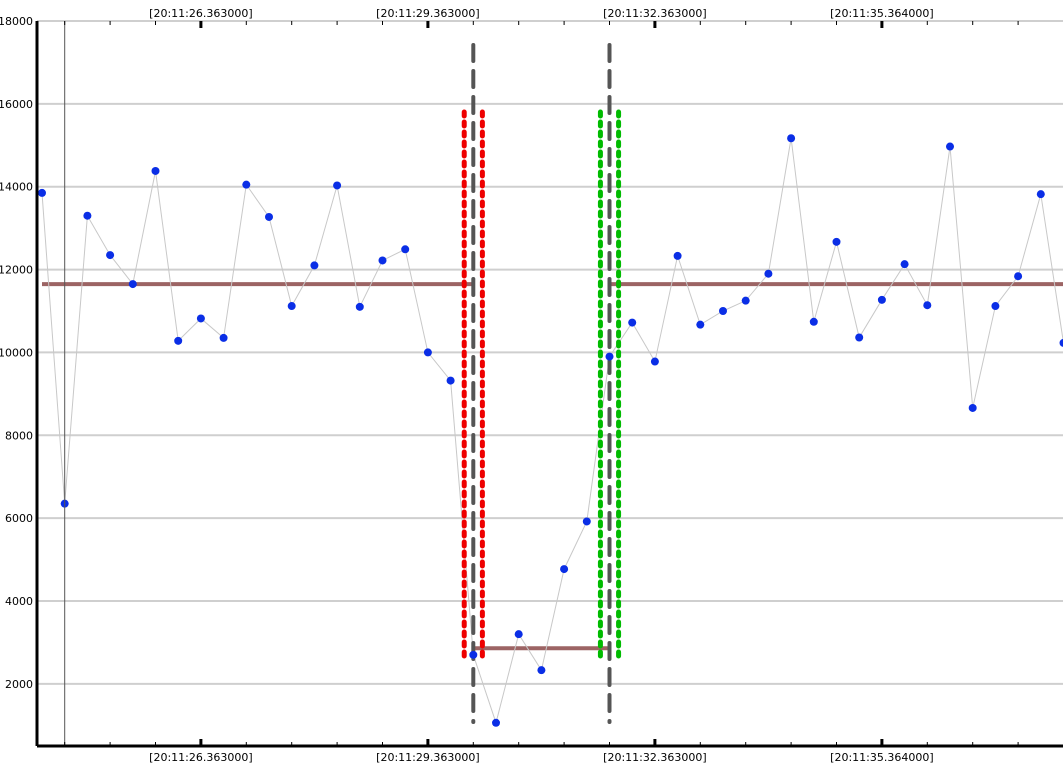 The image size is (1063, 769). I want to click on y-tick-label: 2000, so click(19, 684).